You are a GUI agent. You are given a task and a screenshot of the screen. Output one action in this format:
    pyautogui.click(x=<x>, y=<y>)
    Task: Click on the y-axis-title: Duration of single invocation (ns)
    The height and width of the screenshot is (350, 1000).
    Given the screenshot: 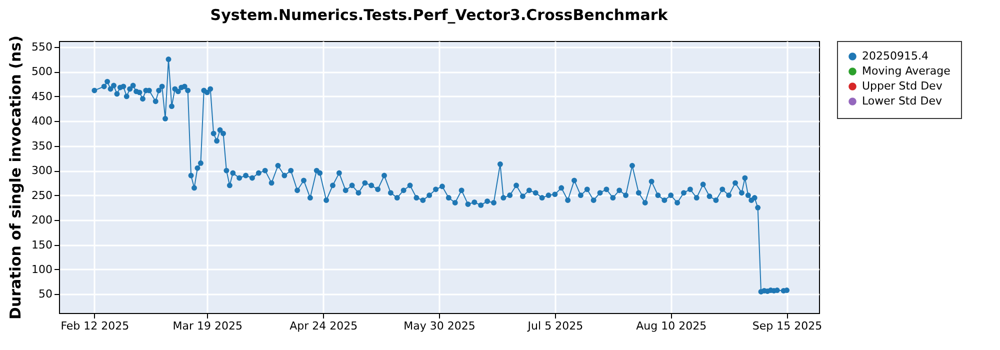 What is the action you would take?
    pyautogui.click(x=15, y=178)
    